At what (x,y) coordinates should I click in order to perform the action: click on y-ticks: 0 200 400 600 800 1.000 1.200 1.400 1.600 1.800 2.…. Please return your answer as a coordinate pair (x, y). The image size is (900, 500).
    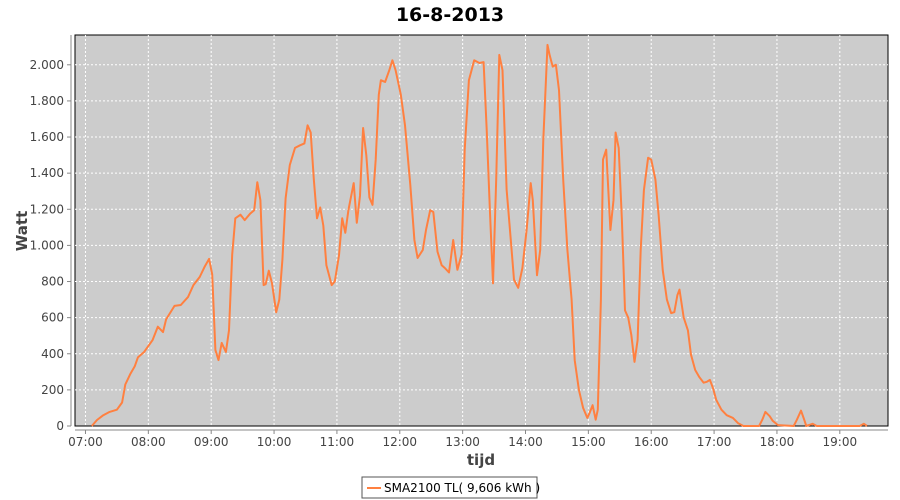
    Looking at the image, I should click on (50, 245).